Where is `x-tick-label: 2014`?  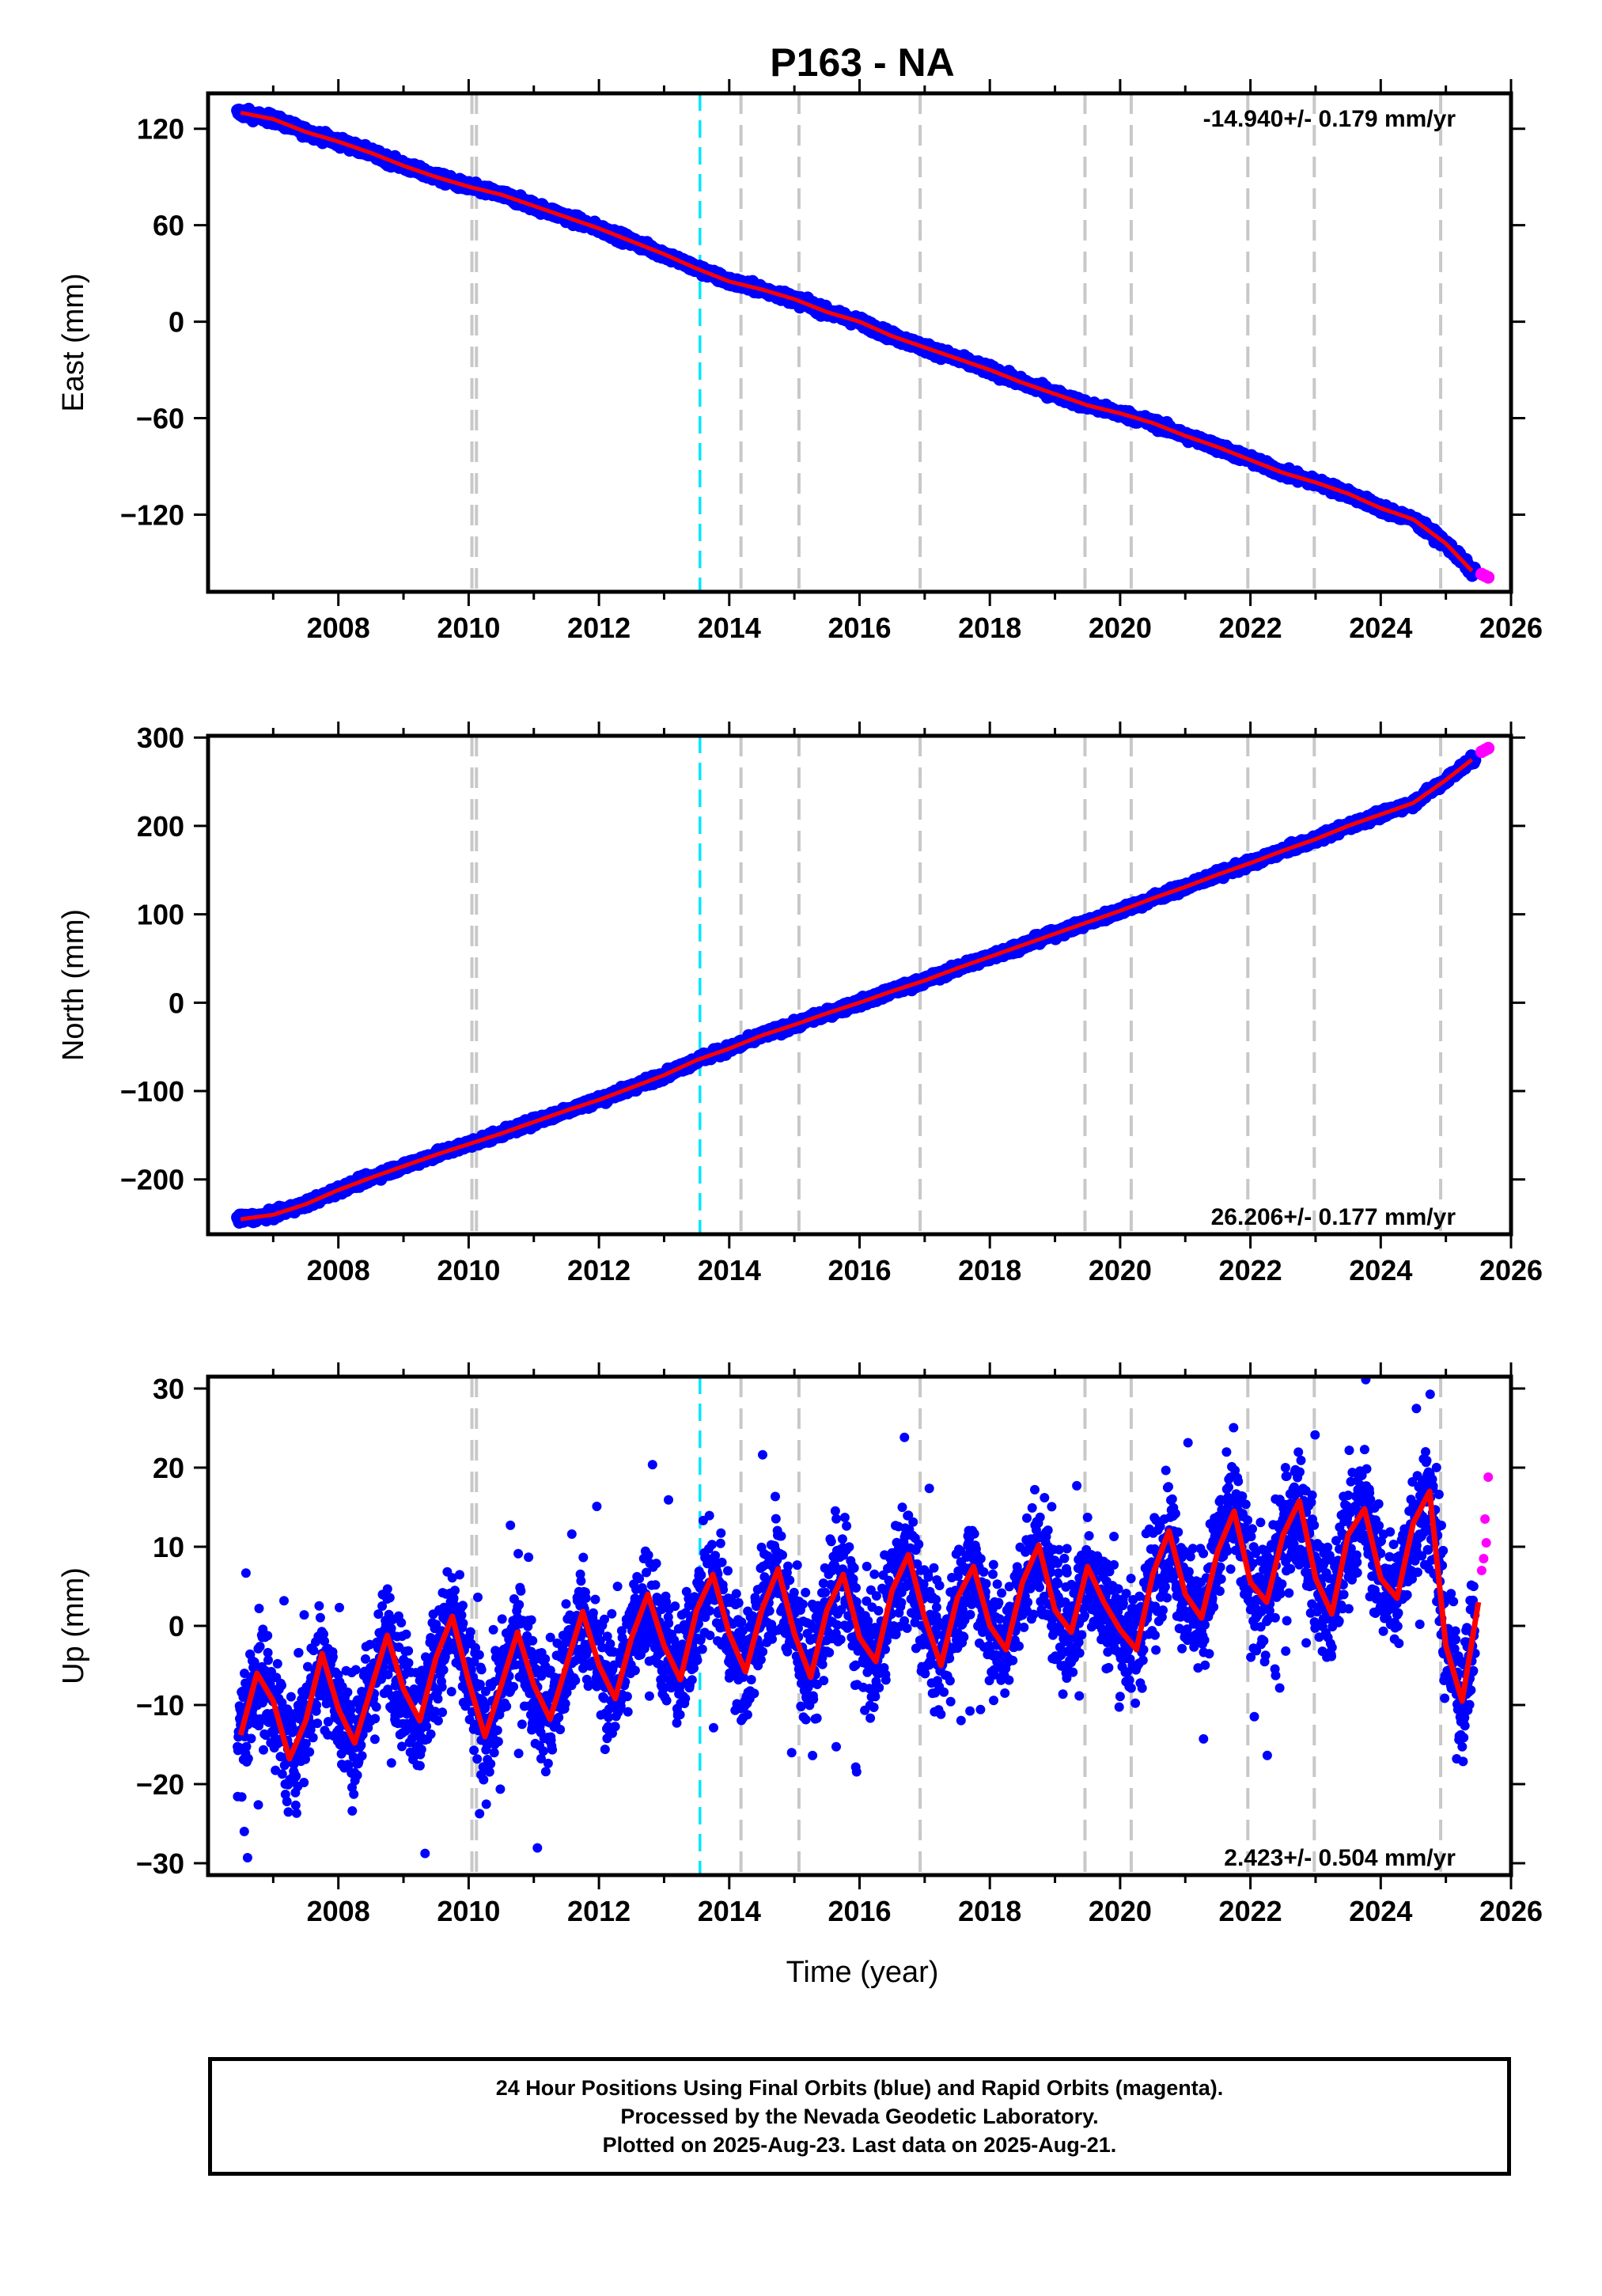
x-tick-label: 2014 is located at coordinates (729, 628).